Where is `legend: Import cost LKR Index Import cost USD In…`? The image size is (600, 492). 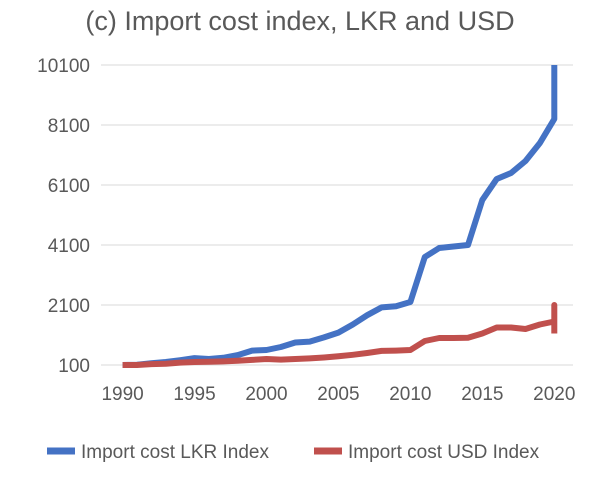
legend: Import cost LKR Index Import cost USD In… is located at coordinates (293, 452).